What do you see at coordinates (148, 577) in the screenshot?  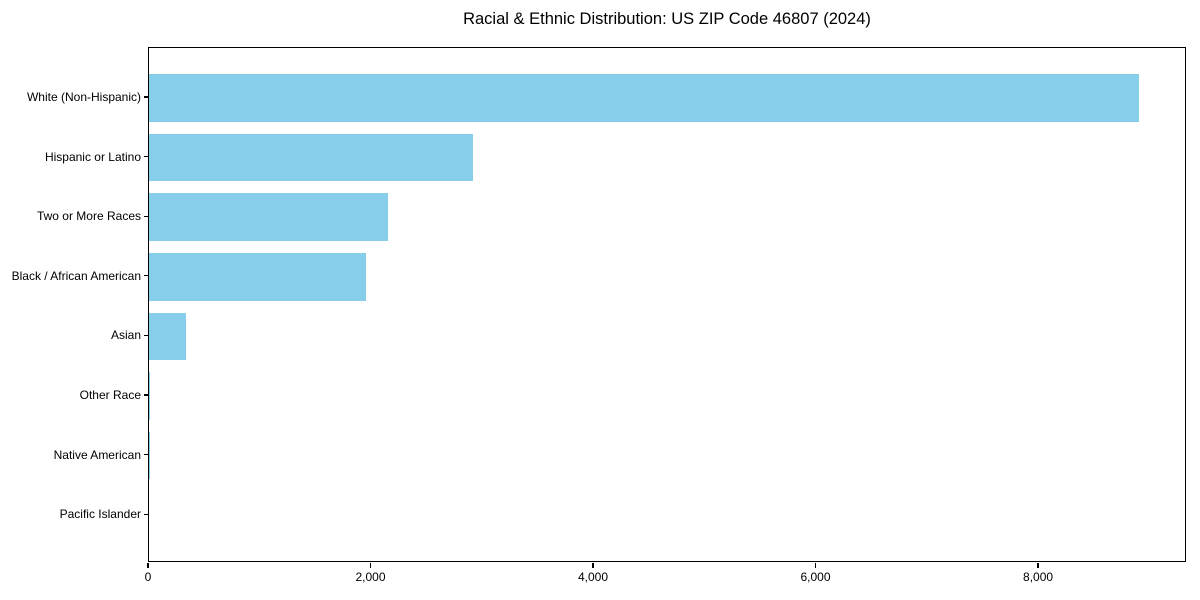 I see `x-tick-label-0: 0` at bounding box center [148, 577].